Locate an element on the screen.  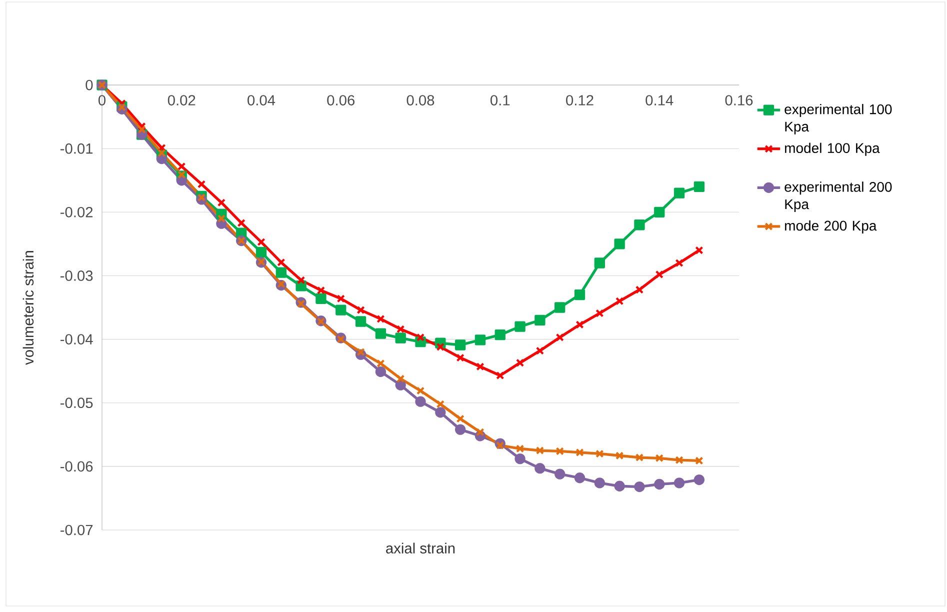
x-axis-title: axial strain is located at coordinates (420, 548).